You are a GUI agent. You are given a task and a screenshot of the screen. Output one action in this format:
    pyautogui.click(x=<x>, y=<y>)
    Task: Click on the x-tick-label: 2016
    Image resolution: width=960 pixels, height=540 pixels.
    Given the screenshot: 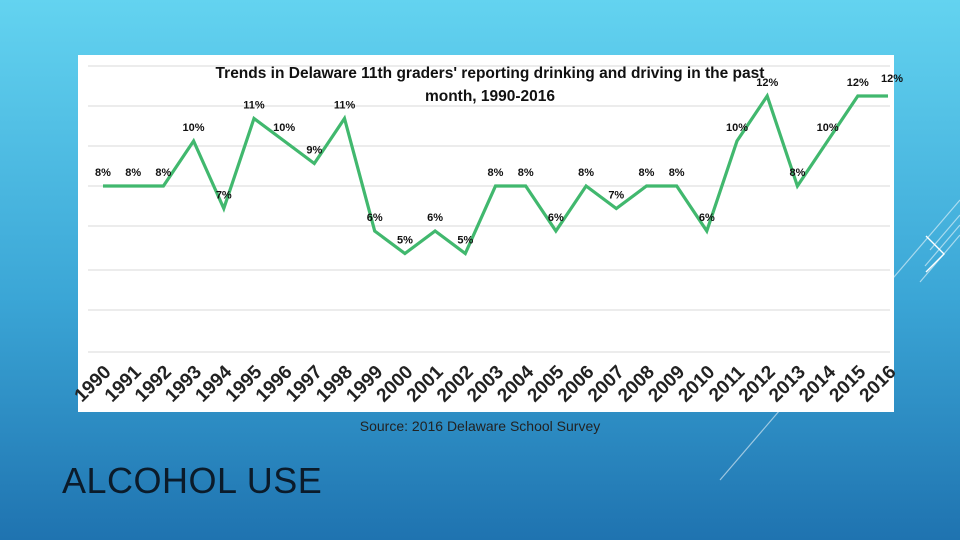 What is the action you would take?
    pyautogui.click(x=878, y=384)
    